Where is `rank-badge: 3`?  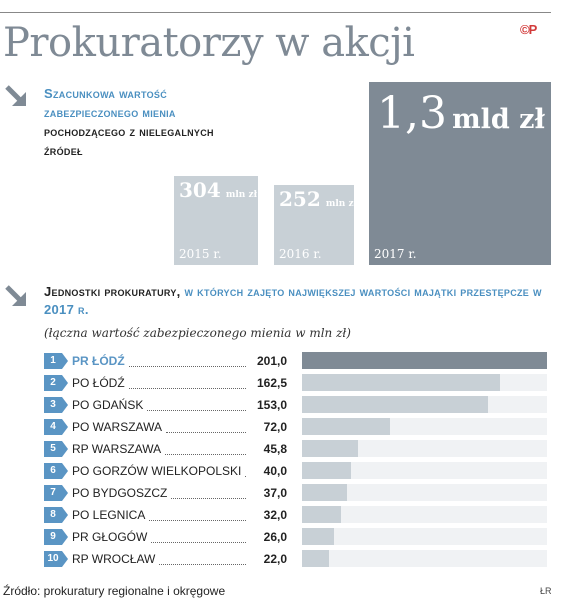 rank-badge: 3 is located at coordinates (56, 405).